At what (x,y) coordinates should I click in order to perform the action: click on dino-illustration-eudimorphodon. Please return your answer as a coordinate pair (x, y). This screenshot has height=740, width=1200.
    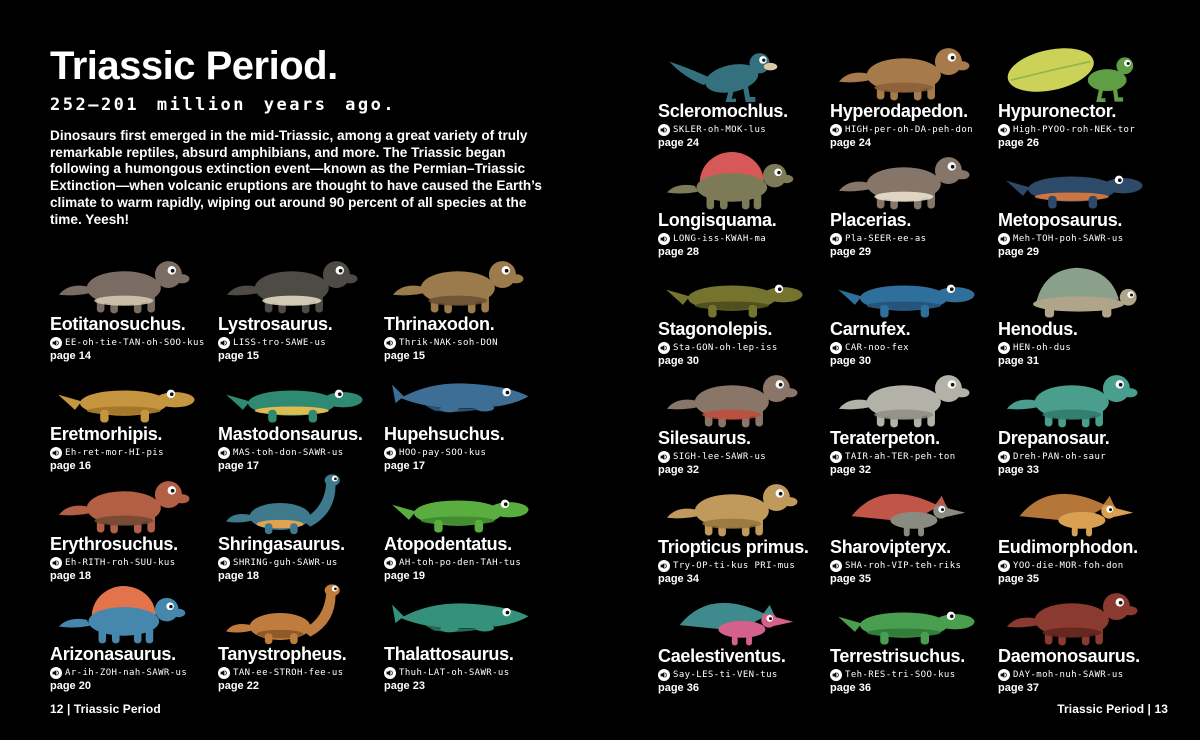
    Looking at the image, I should click on (1077, 507).